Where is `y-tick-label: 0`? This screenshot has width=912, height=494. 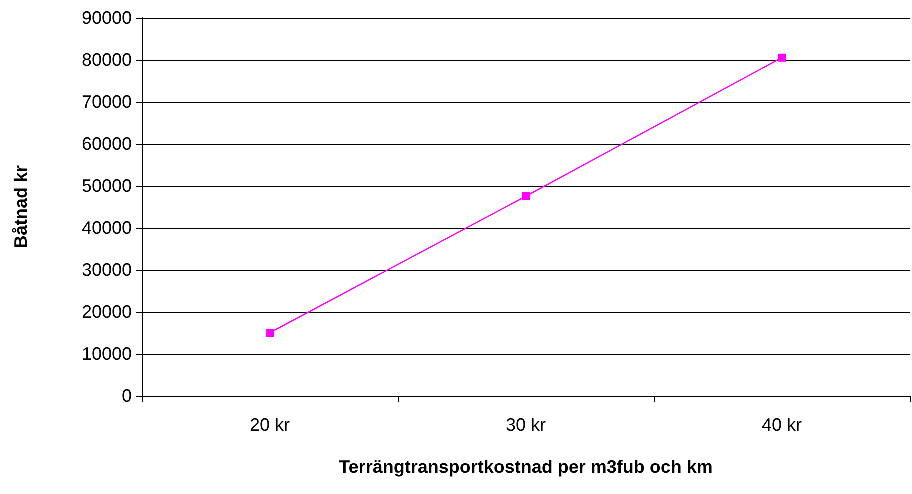
y-tick-label: 0 is located at coordinates (127, 396).